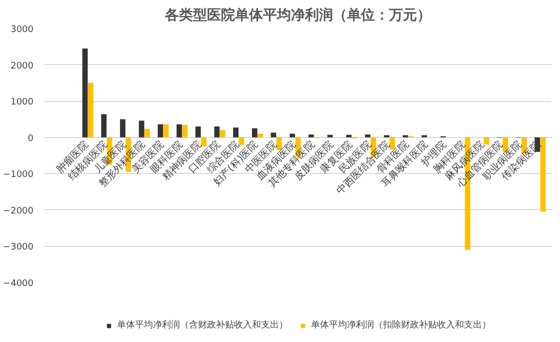 This screenshot has height=342, width=560. Describe the element at coordinates (18, 211) in the screenshot. I see `y-tick-label: −2000` at that location.